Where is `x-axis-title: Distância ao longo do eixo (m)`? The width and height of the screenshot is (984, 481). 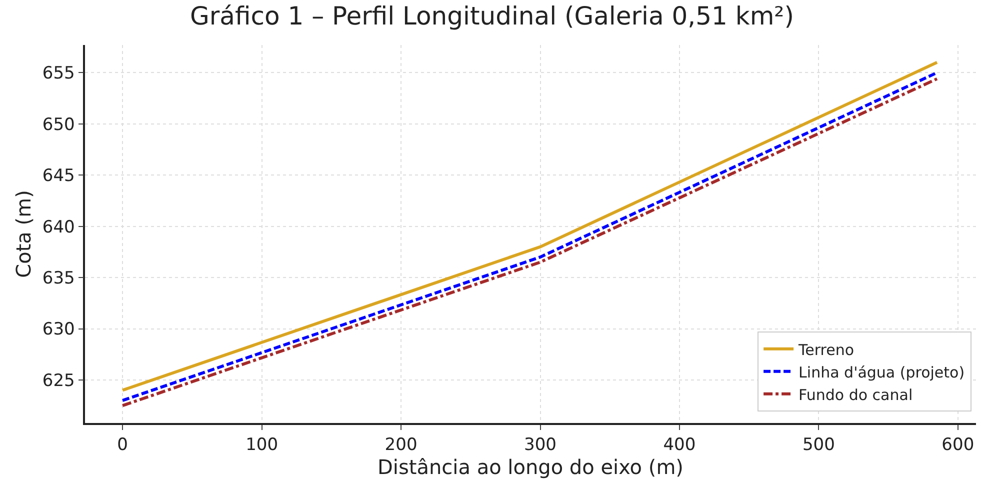
x-axis-title: Distância ao longo do eixo (m) is located at coordinates (531, 467).